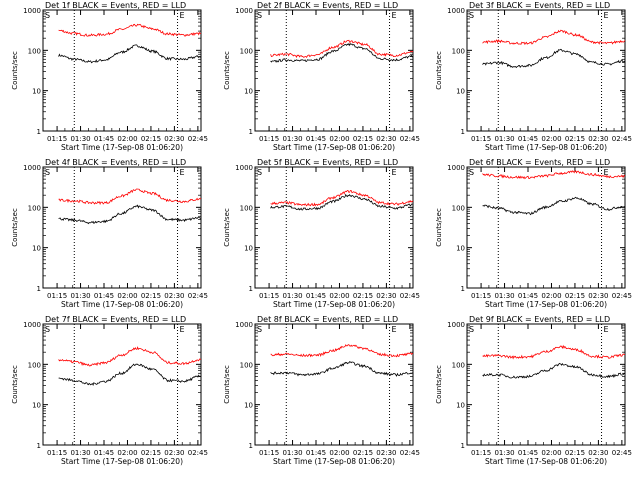  What do you see at coordinates (539, 319) in the screenshot?
I see `panel-title: Det 9f BLACK = Events, RED = LLD` at bounding box center [539, 319].